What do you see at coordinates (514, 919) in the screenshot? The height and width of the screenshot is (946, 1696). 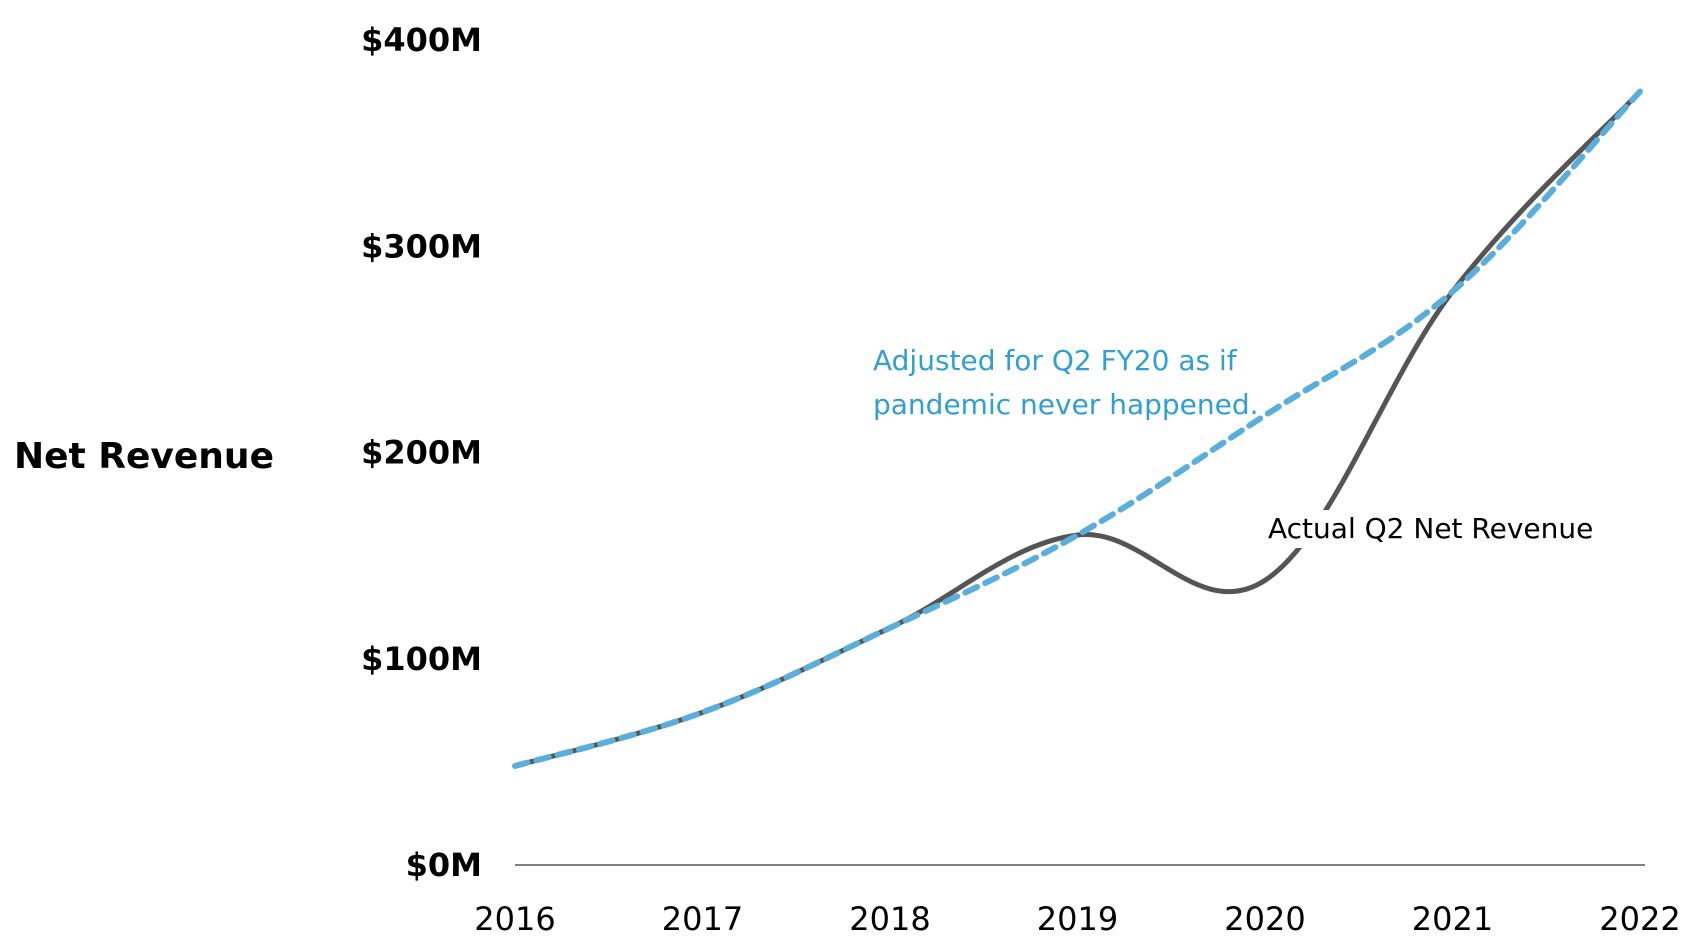 I see `x-tick-label: 2016` at bounding box center [514, 919].